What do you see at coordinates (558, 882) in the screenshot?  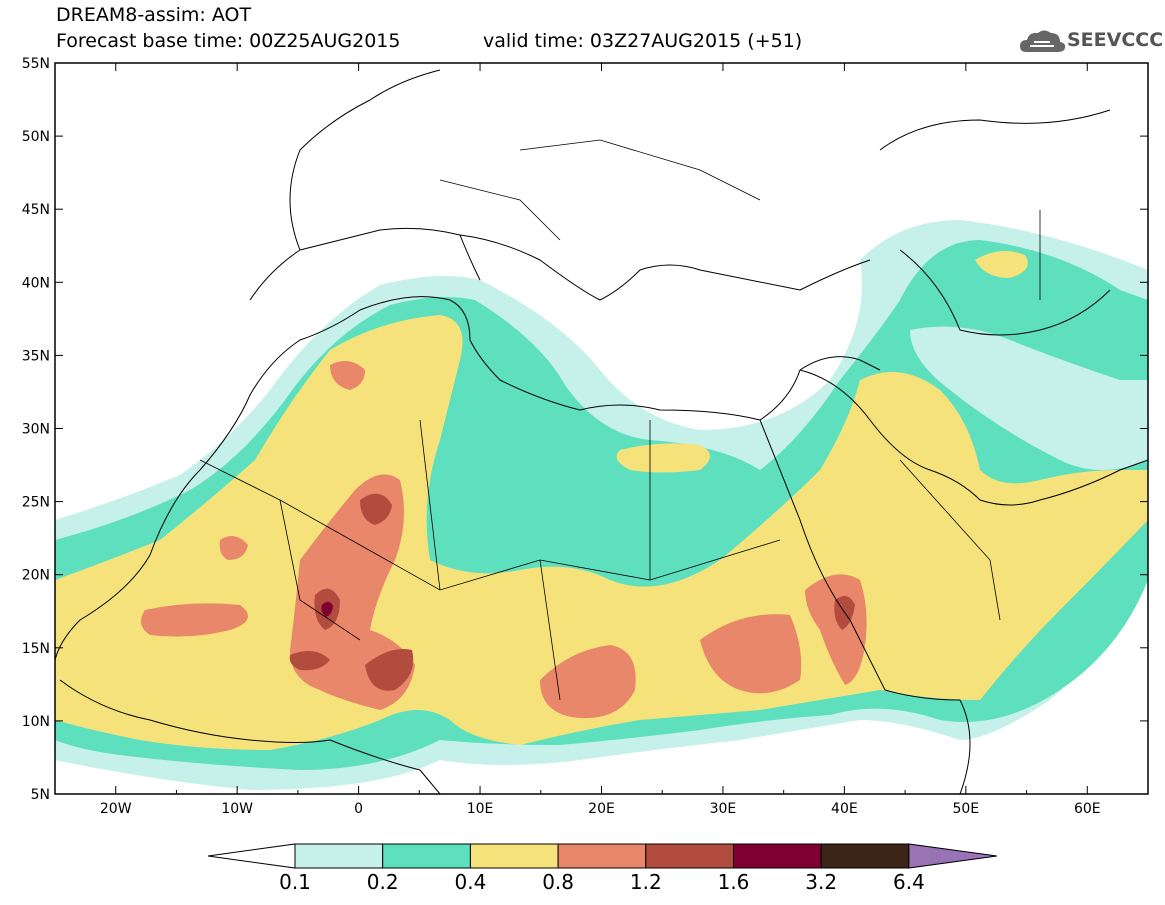 I see `colorbar-label: 0.8` at bounding box center [558, 882].